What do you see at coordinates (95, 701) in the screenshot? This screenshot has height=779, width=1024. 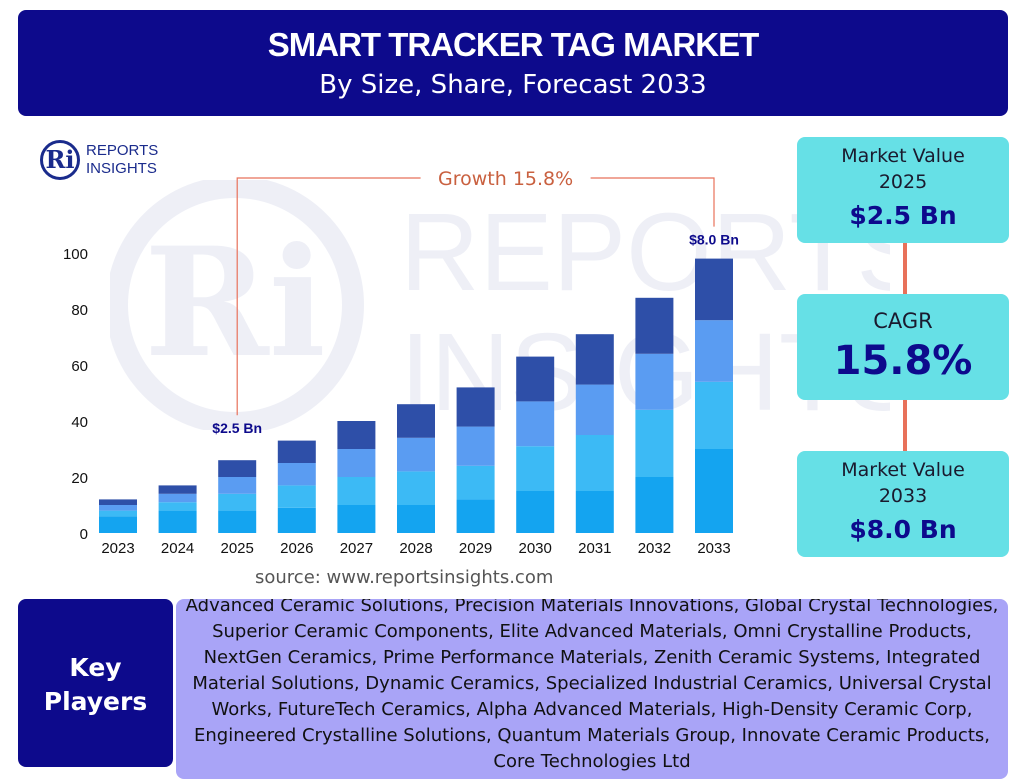 I see `key-players-label-line2: Players` at bounding box center [95, 701].